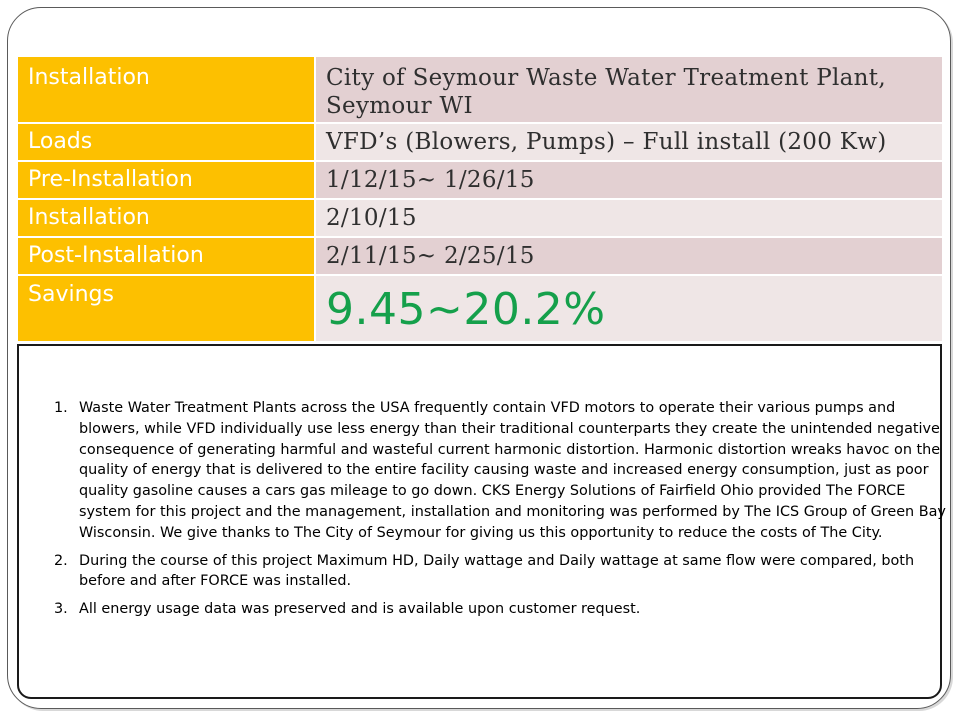 This screenshot has width=960, height=720. I want to click on post-installation-value: 2/11/15~ 2/25/15, so click(629, 257).